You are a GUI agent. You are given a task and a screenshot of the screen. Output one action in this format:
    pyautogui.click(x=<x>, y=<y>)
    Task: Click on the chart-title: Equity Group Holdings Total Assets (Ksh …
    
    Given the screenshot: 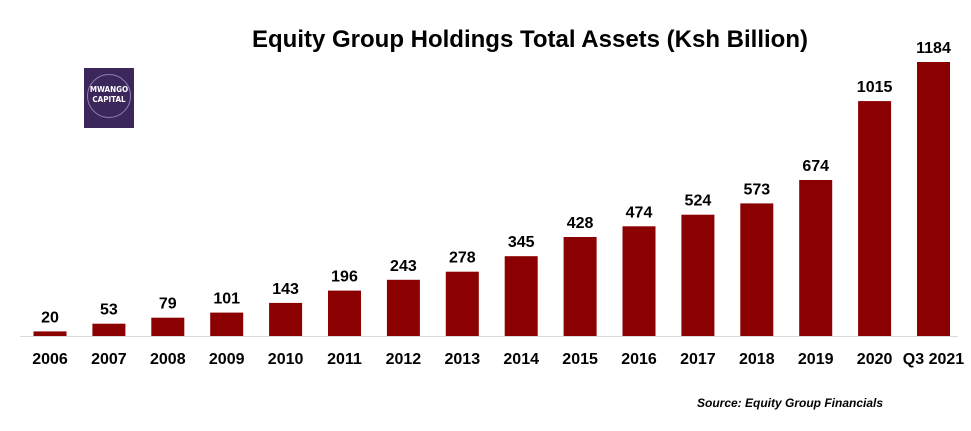 What is the action you would take?
    pyautogui.click(x=529, y=39)
    